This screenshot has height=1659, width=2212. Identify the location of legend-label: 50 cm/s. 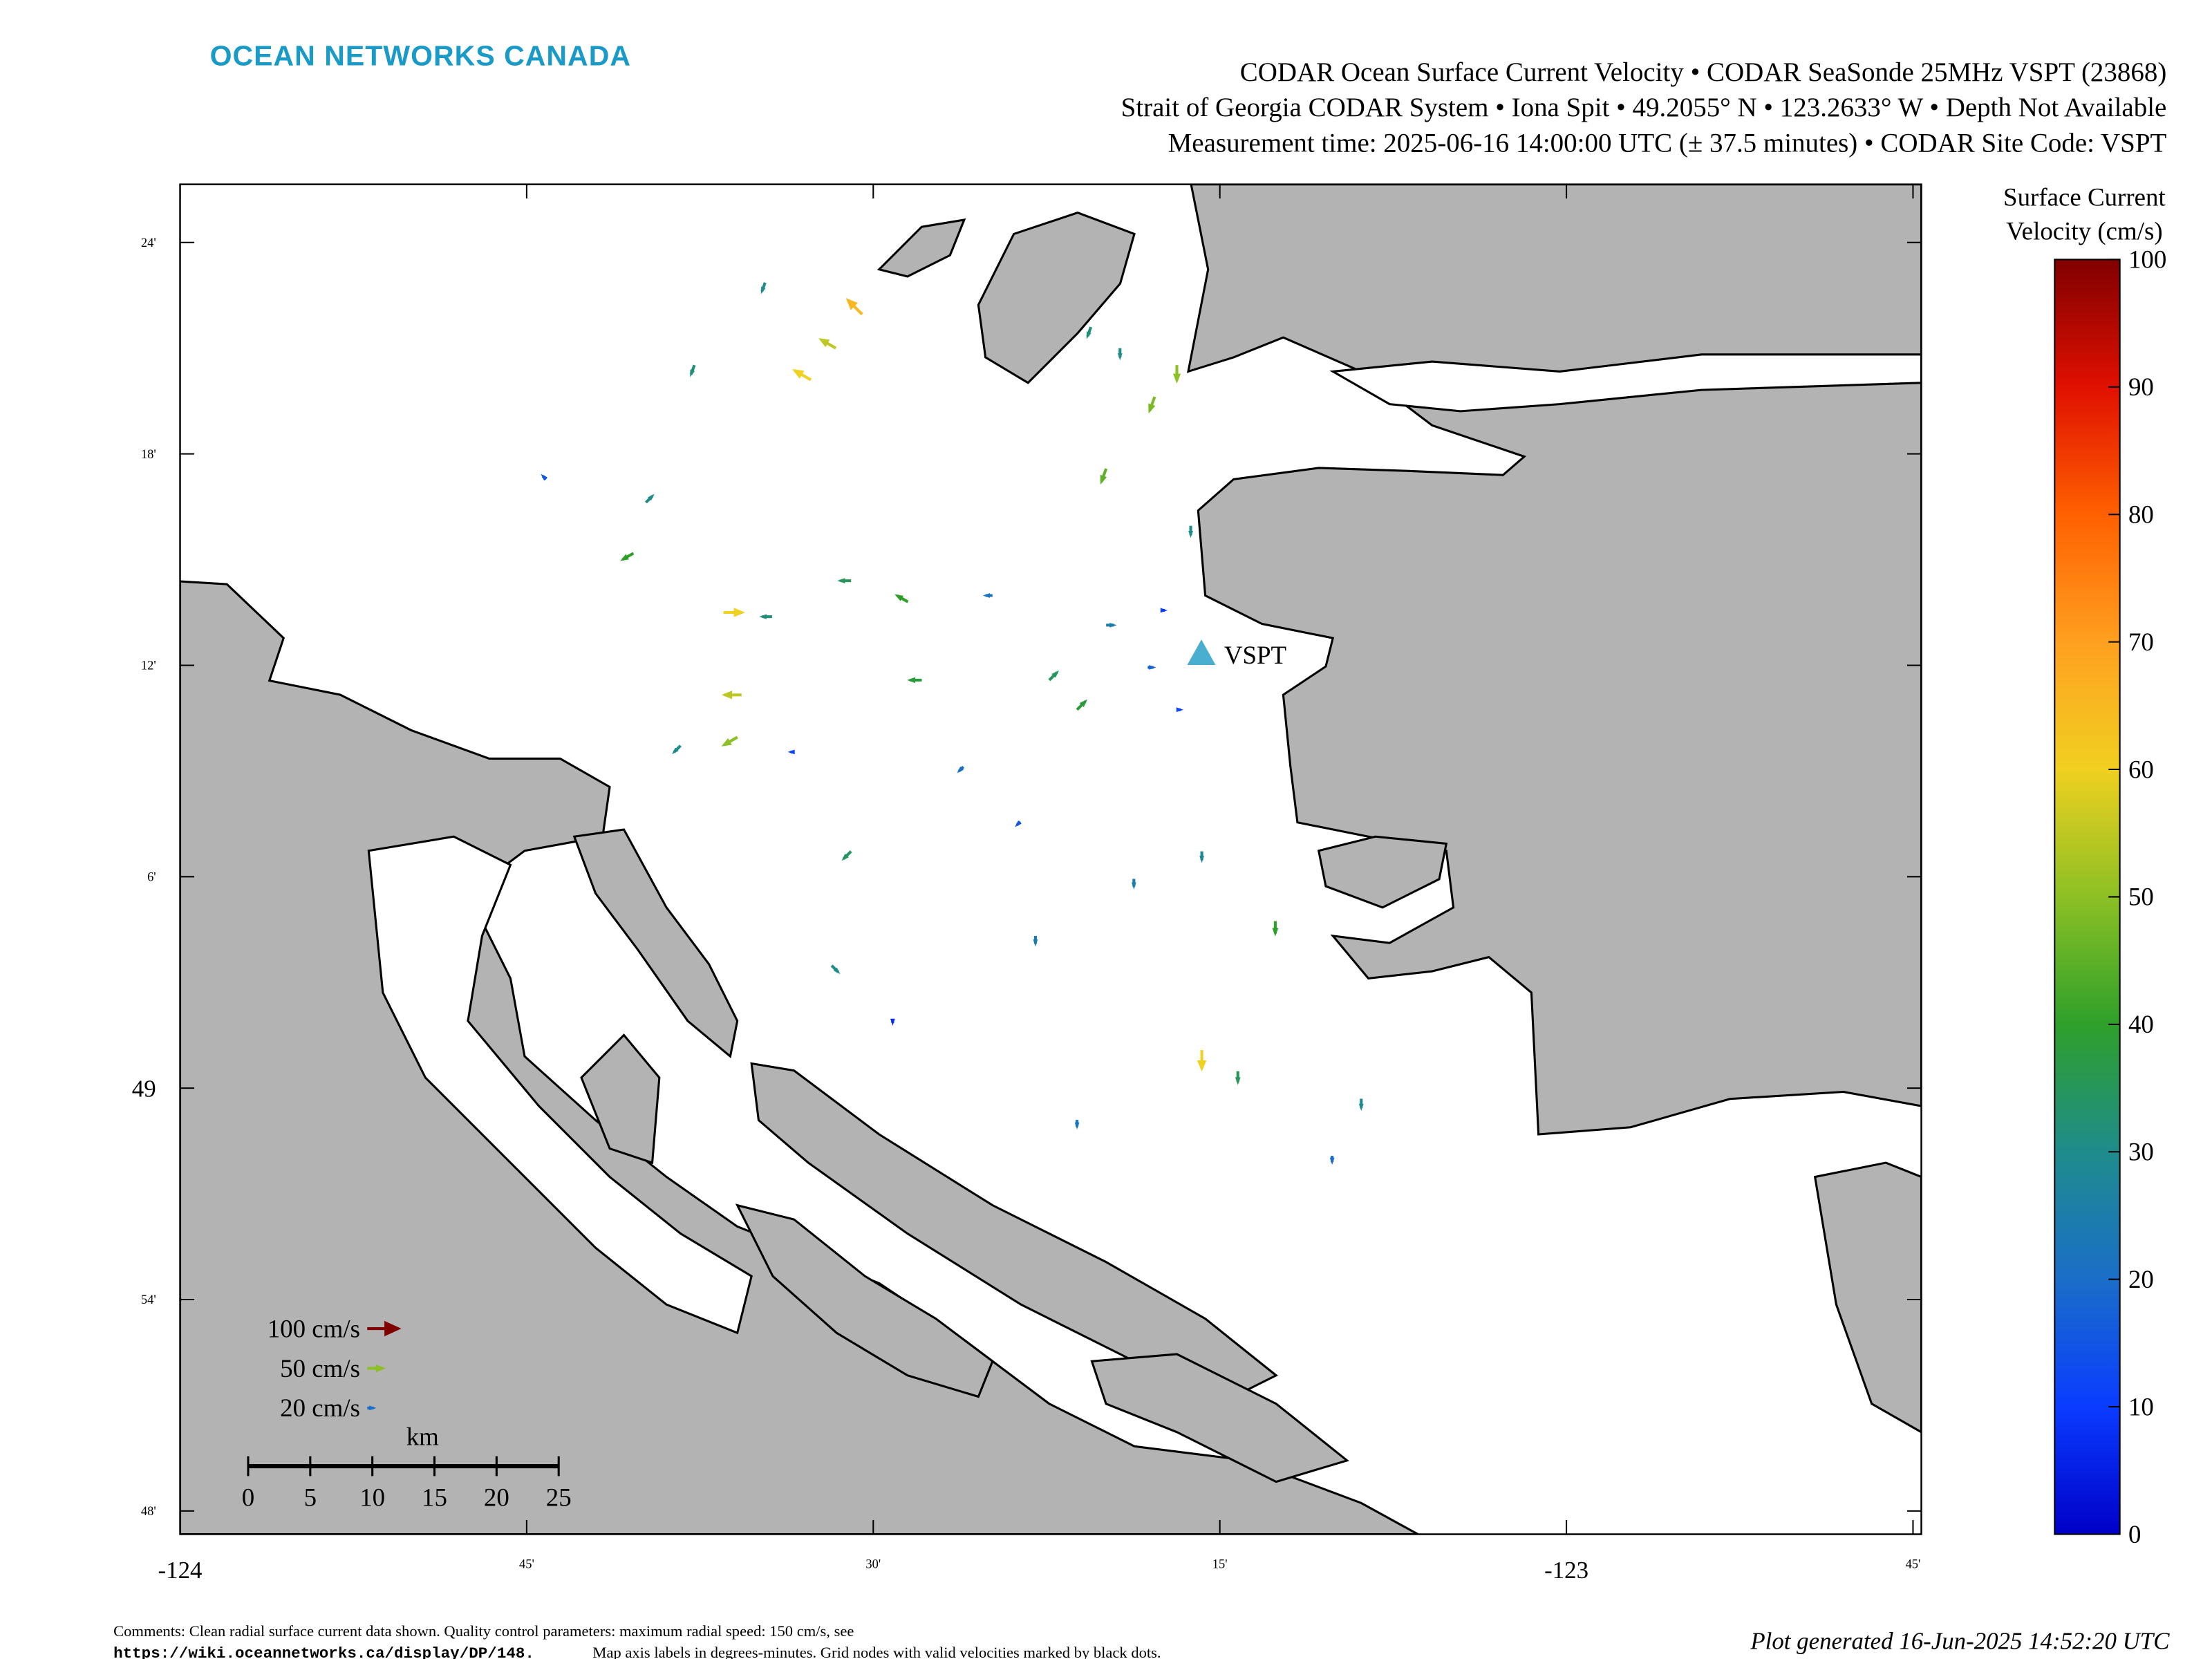
(320, 1368).